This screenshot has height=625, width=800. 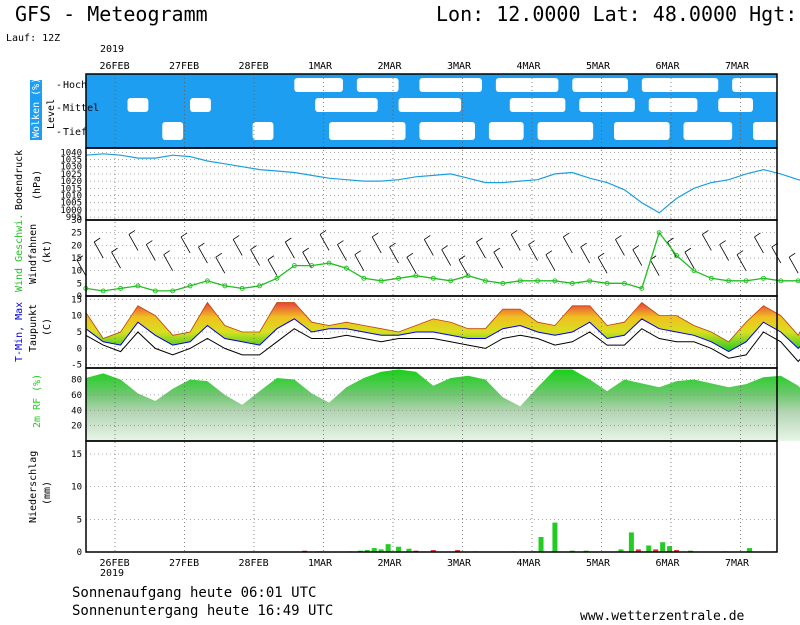 I want to click on pressure-tick-1025: 1025, so click(x=71, y=175).